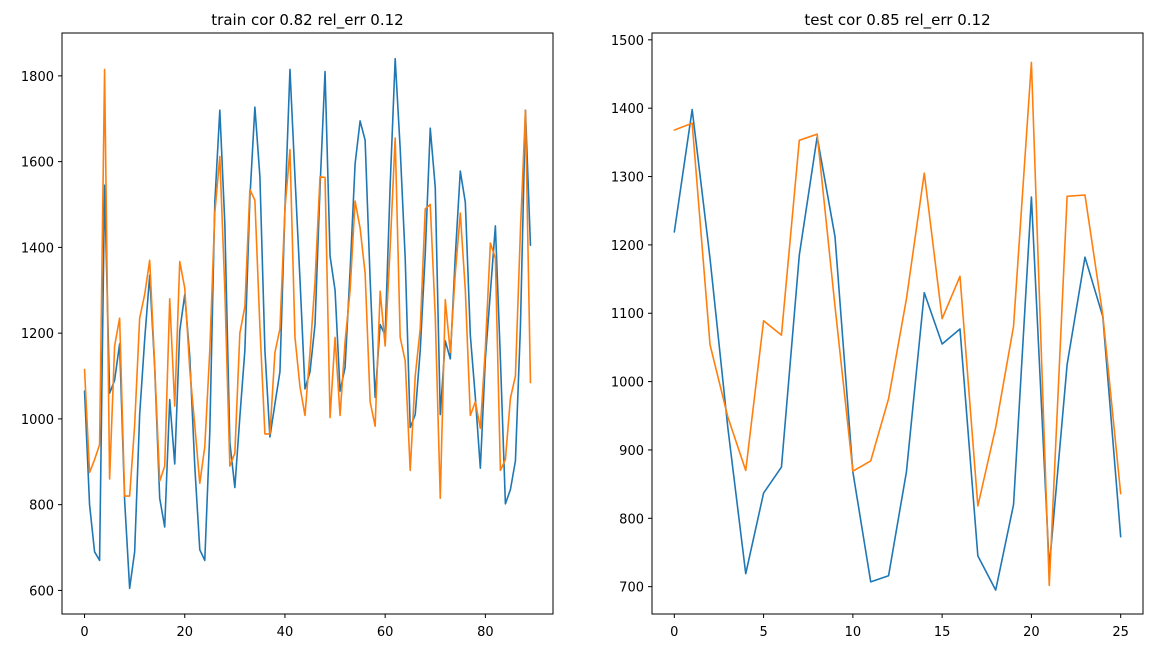 The width and height of the screenshot is (1162, 654). Describe the element at coordinates (37, 420) in the screenshot. I see `train-y-tick-label: 1000` at that location.